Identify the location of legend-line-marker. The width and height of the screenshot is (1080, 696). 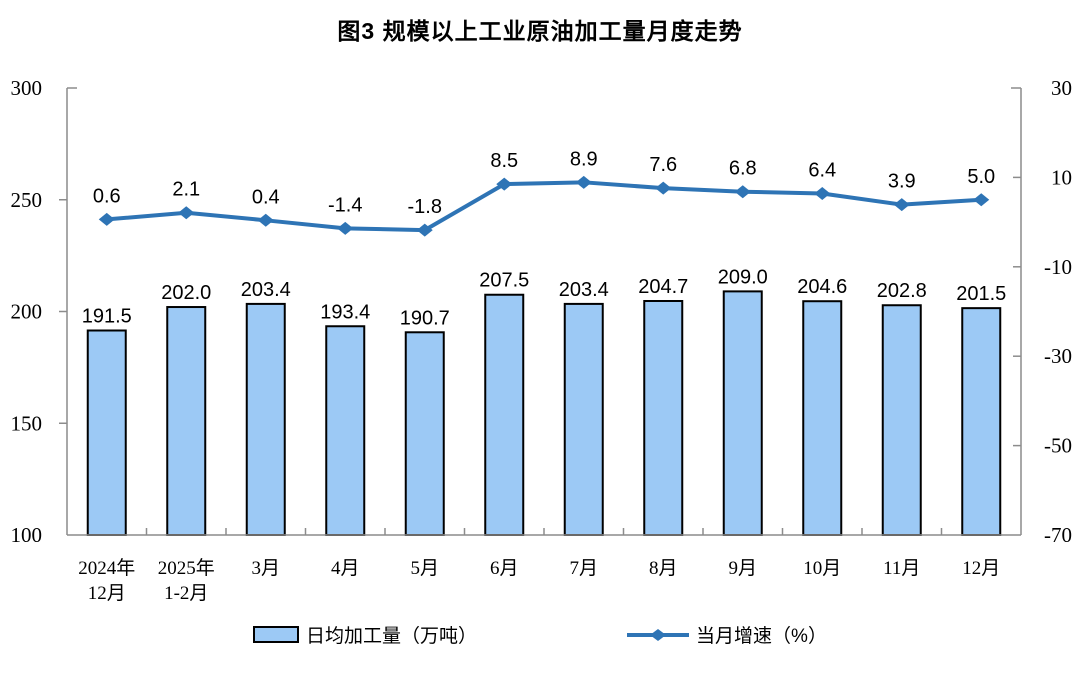
(658, 634).